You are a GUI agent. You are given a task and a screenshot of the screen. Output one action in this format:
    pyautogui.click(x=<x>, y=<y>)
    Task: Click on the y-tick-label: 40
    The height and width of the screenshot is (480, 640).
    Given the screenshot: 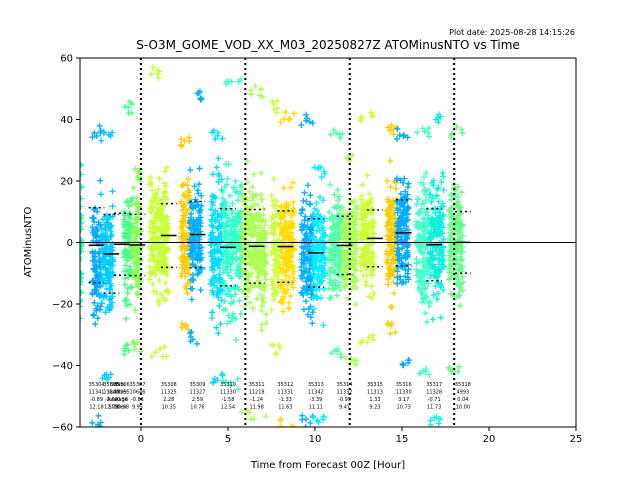 What is the action you would take?
    pyautogui.click(x=66, y=120)
    